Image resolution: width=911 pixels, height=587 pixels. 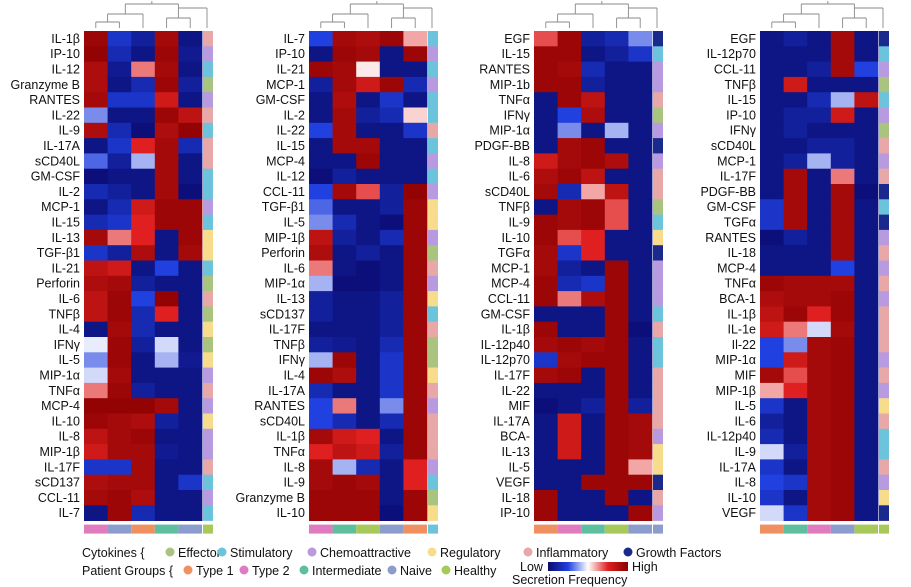 What do you see at coordinates (588, 566) in the screenshot?
I see `scale-gradient-bar` at bounding box center [588, 566].